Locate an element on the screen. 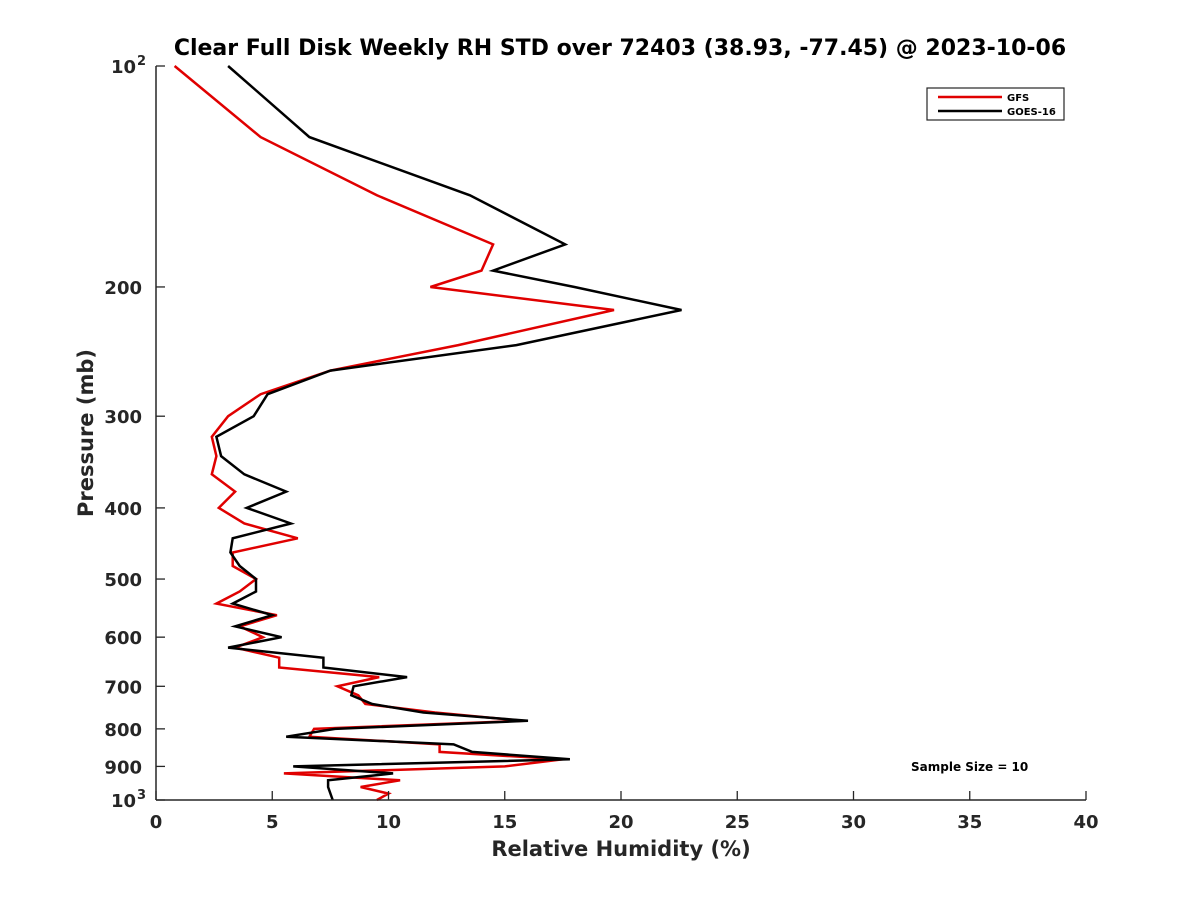 This screenshot has width=1200, height=900. sample-size-annotation: Sample Size = 10 is located at coordinates (969, 767).